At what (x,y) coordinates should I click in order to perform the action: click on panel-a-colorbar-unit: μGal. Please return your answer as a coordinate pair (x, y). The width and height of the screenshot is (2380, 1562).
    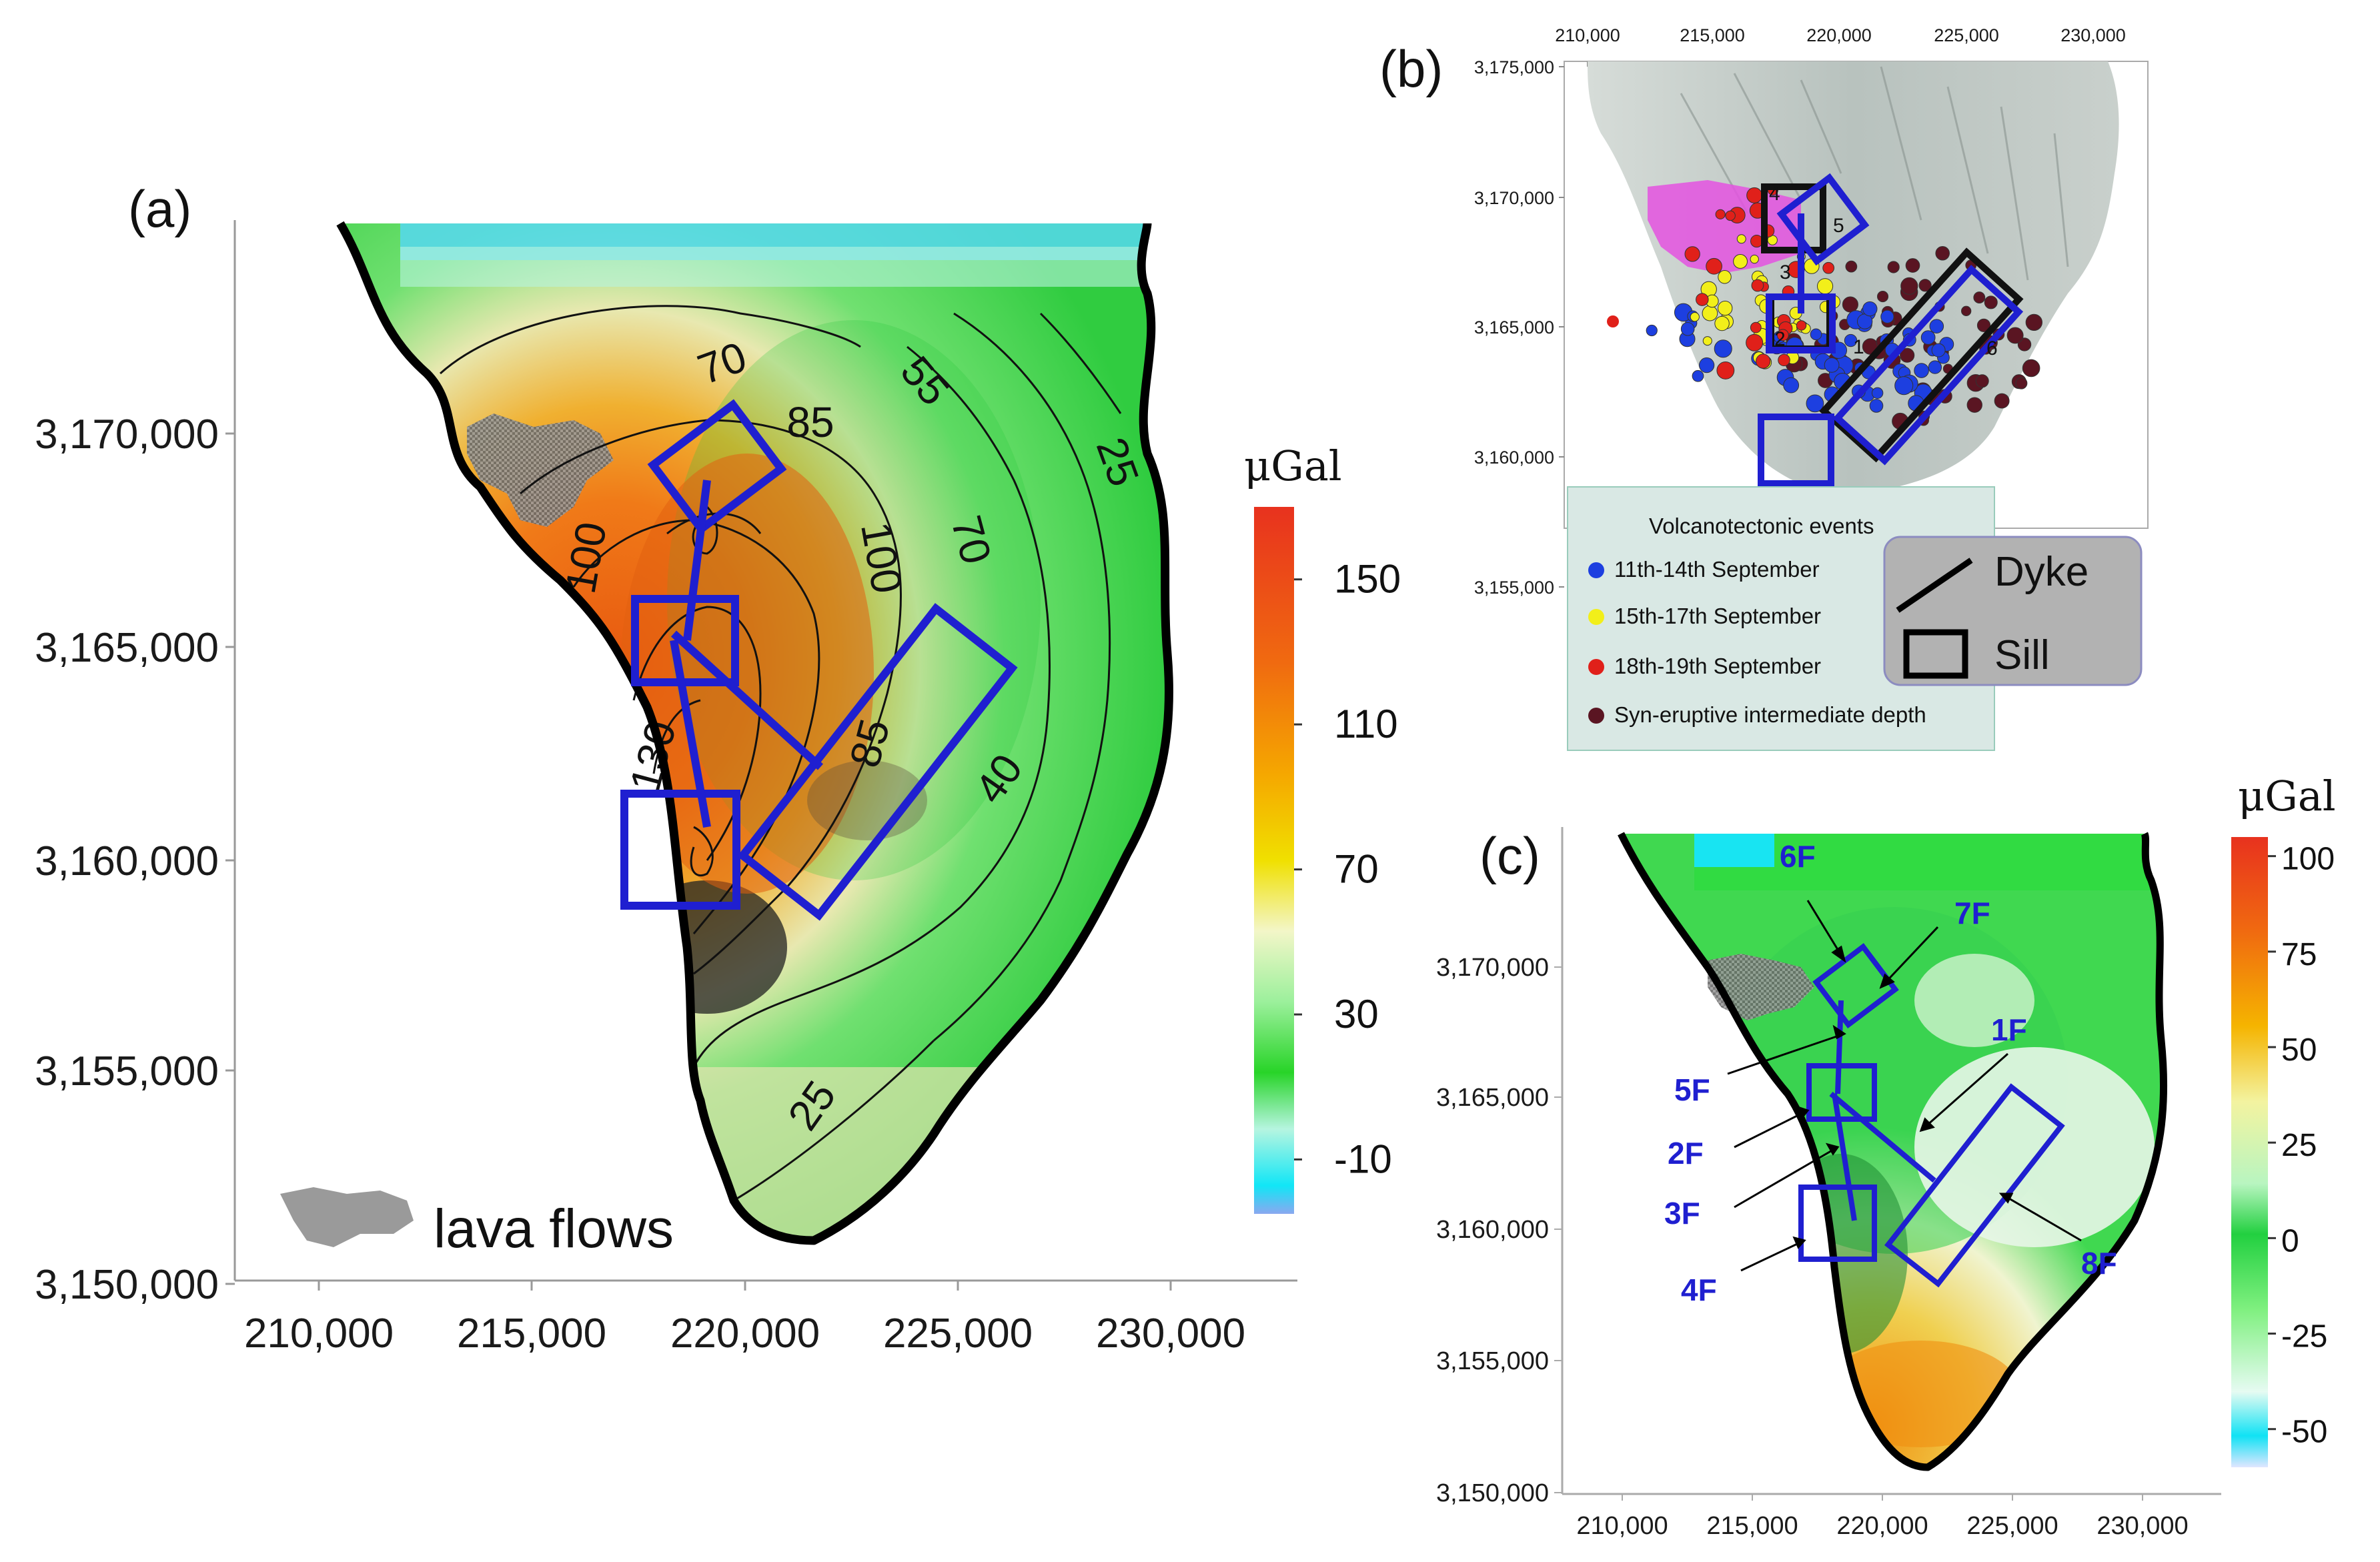
    Looking at the image, I should click on (1293, 466).